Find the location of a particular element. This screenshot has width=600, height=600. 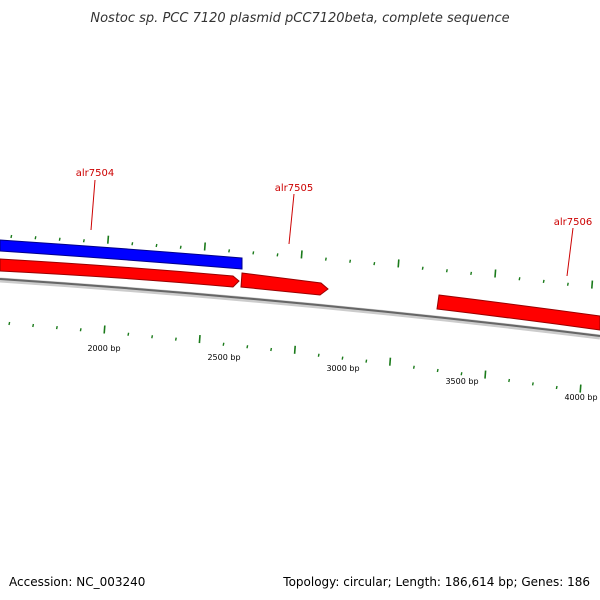

backbone-shadow is located at coordinates (300, 308).